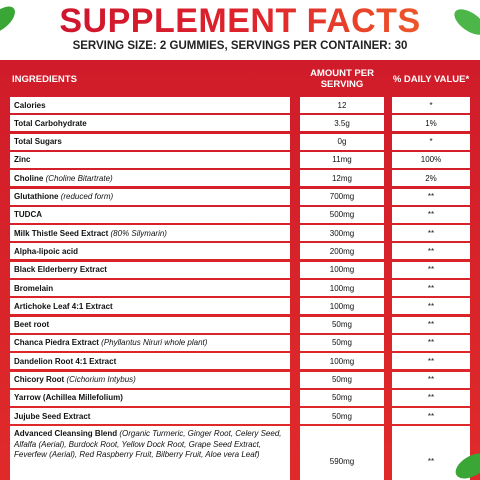  What do you see at coordinates (342, 453) in the screenshot?
I see `amount-cell: 590mg` at bounding box center [342, 453].